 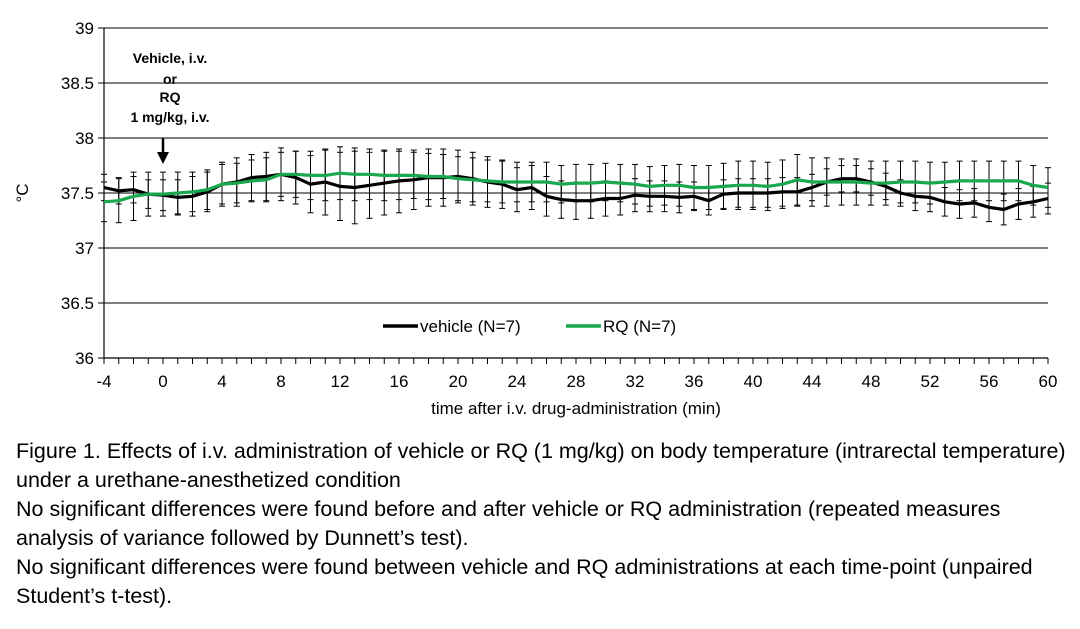 I want to click on x-tick-label-28: 28, so click(x=576, y=381).